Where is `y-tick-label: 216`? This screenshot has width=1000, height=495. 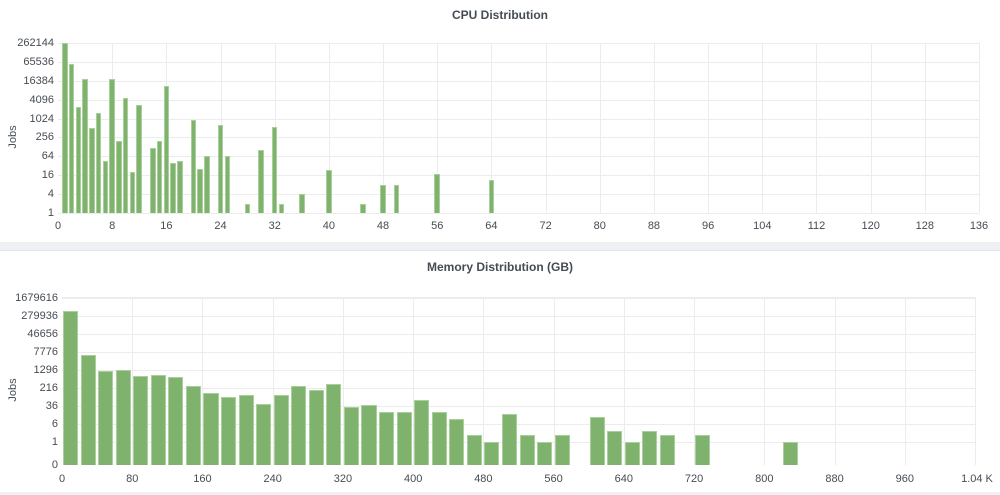
y-tick-label: 216 is located at coordinates (48, 388).